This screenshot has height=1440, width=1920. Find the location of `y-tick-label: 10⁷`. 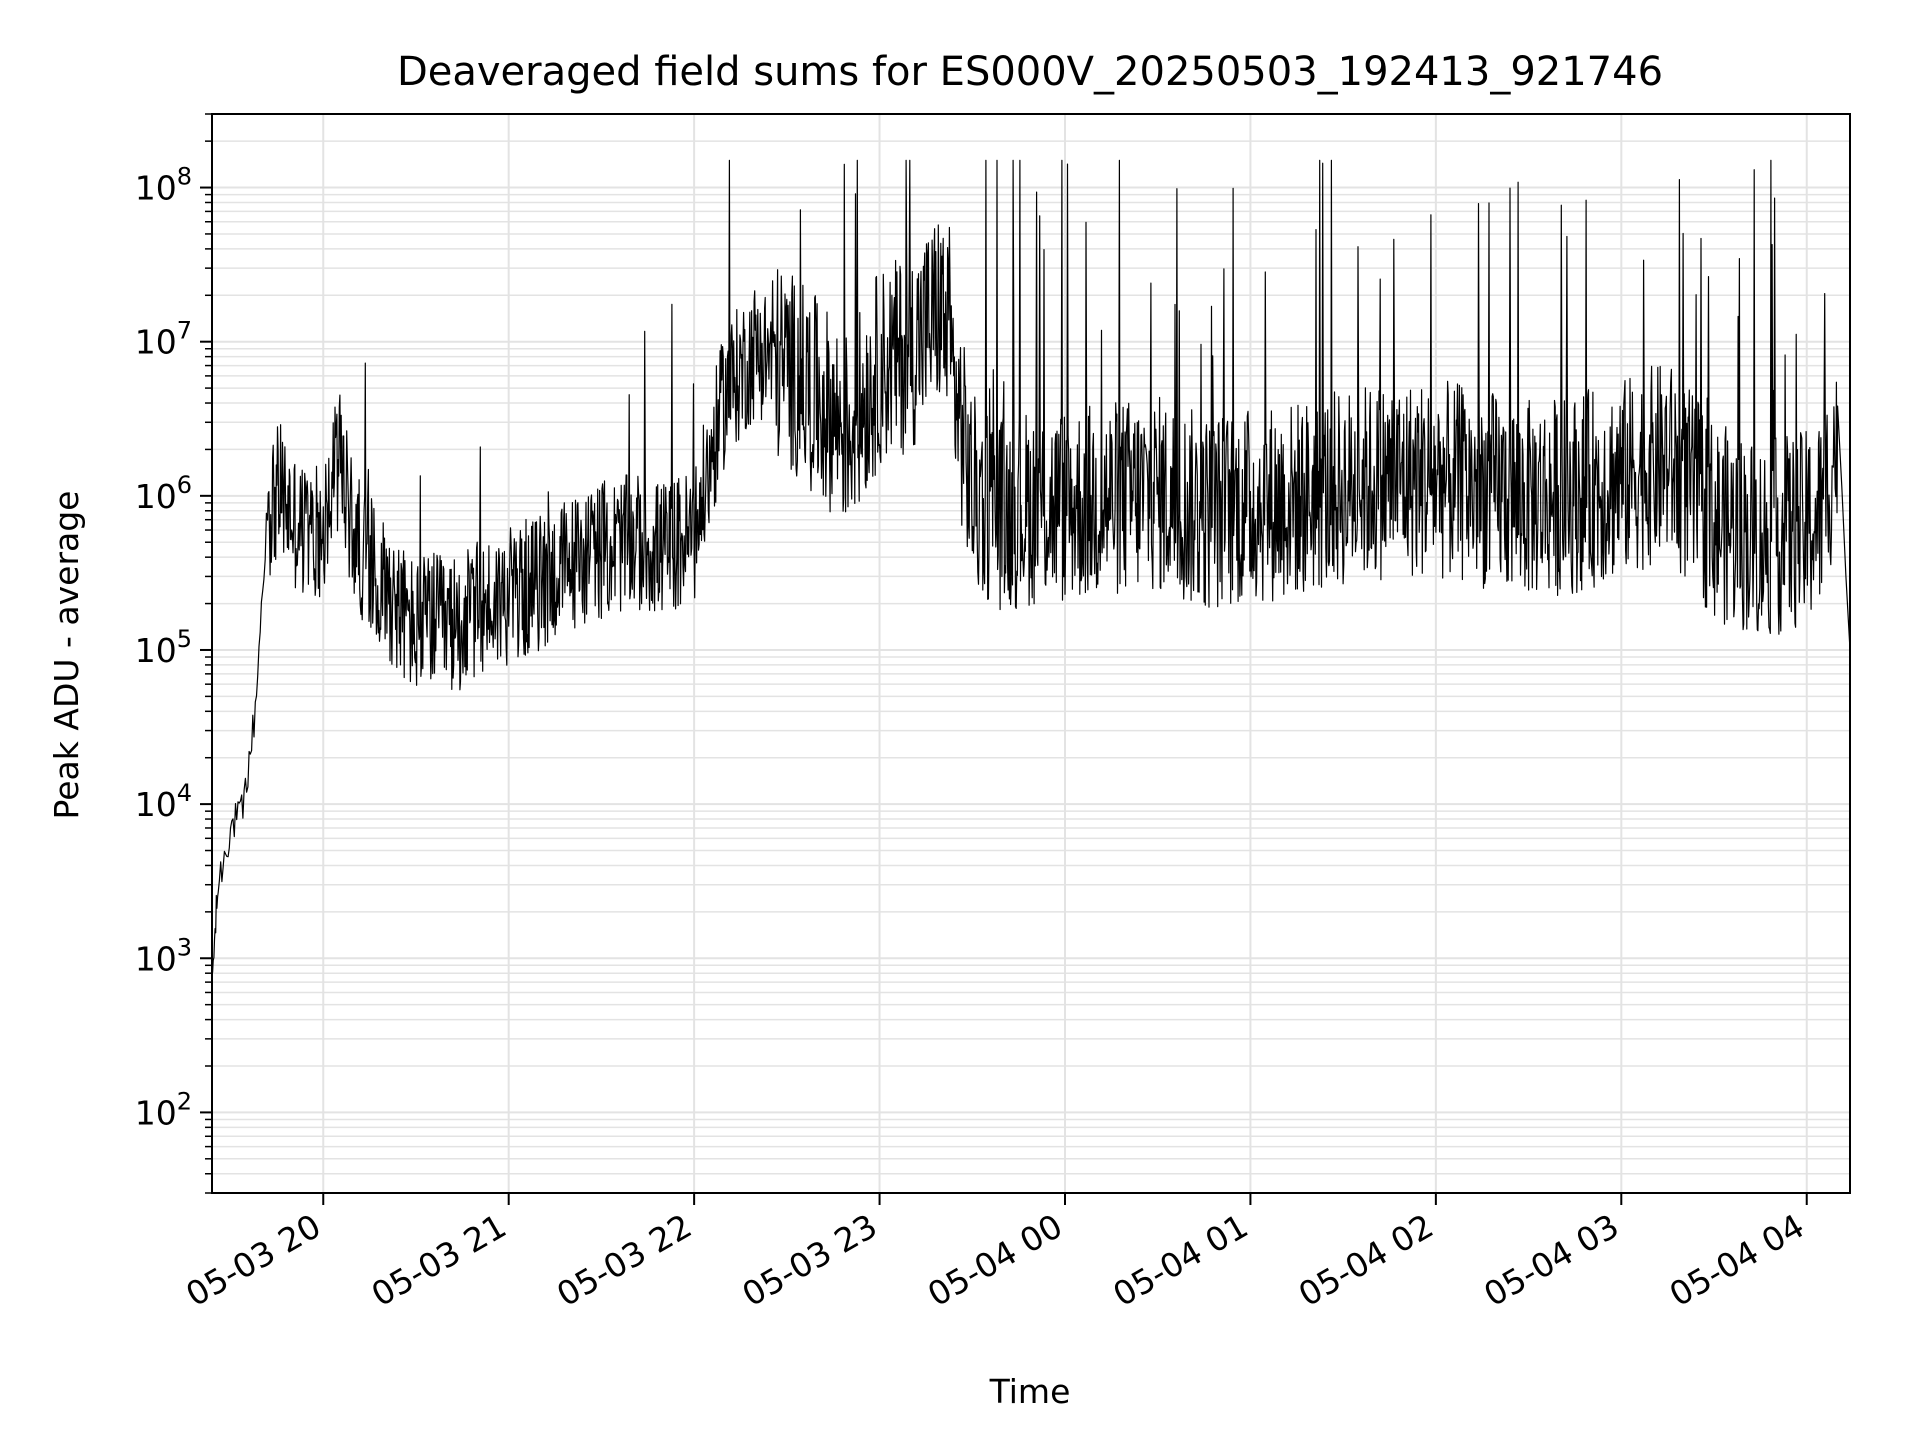

y-tick-label: 10⁷ is located at coordinates (163, 339).